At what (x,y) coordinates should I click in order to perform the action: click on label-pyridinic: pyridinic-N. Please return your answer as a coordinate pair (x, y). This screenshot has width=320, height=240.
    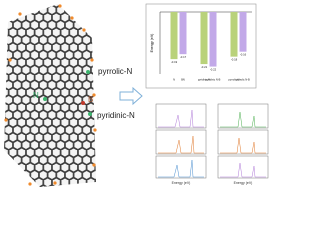
    Looking at the image, I should click on (116, 115).